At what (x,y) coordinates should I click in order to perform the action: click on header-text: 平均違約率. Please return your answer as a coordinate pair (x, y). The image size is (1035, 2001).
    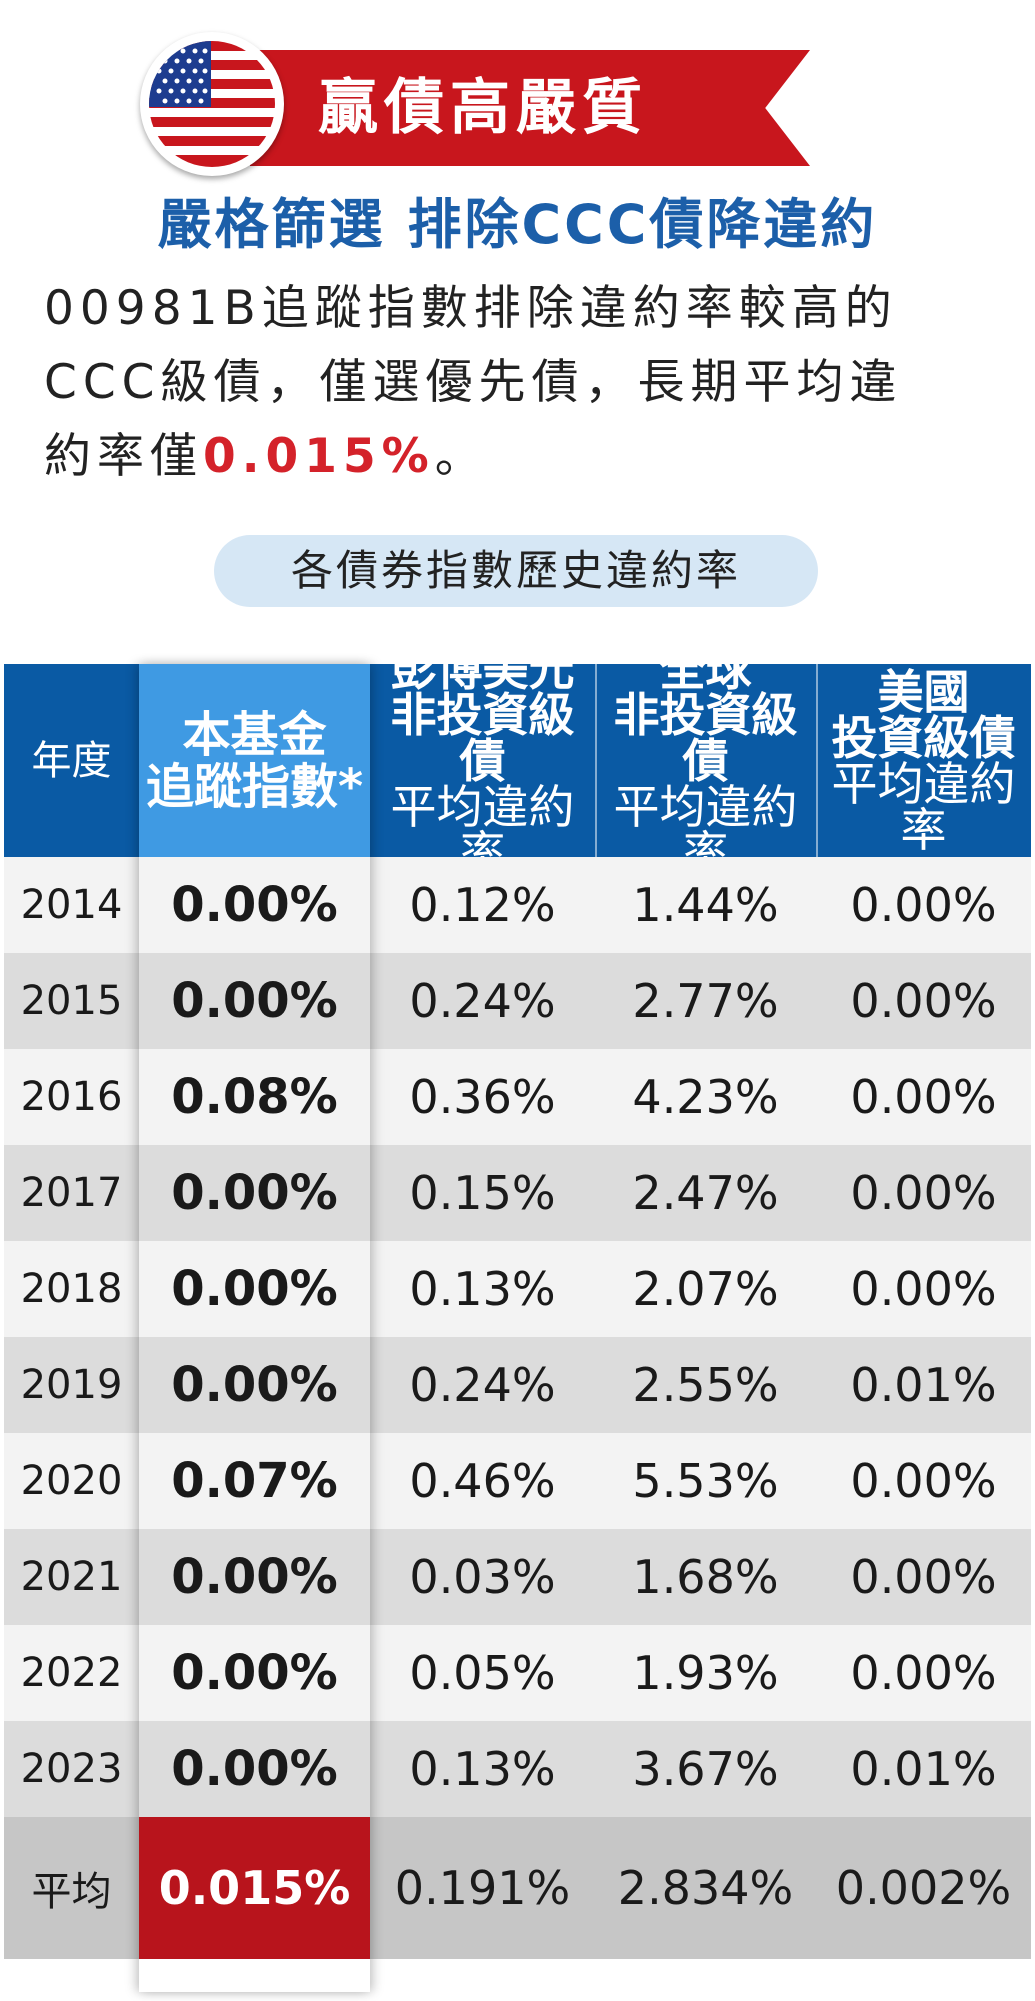
    Looking at the image, I should click on (923, 806).